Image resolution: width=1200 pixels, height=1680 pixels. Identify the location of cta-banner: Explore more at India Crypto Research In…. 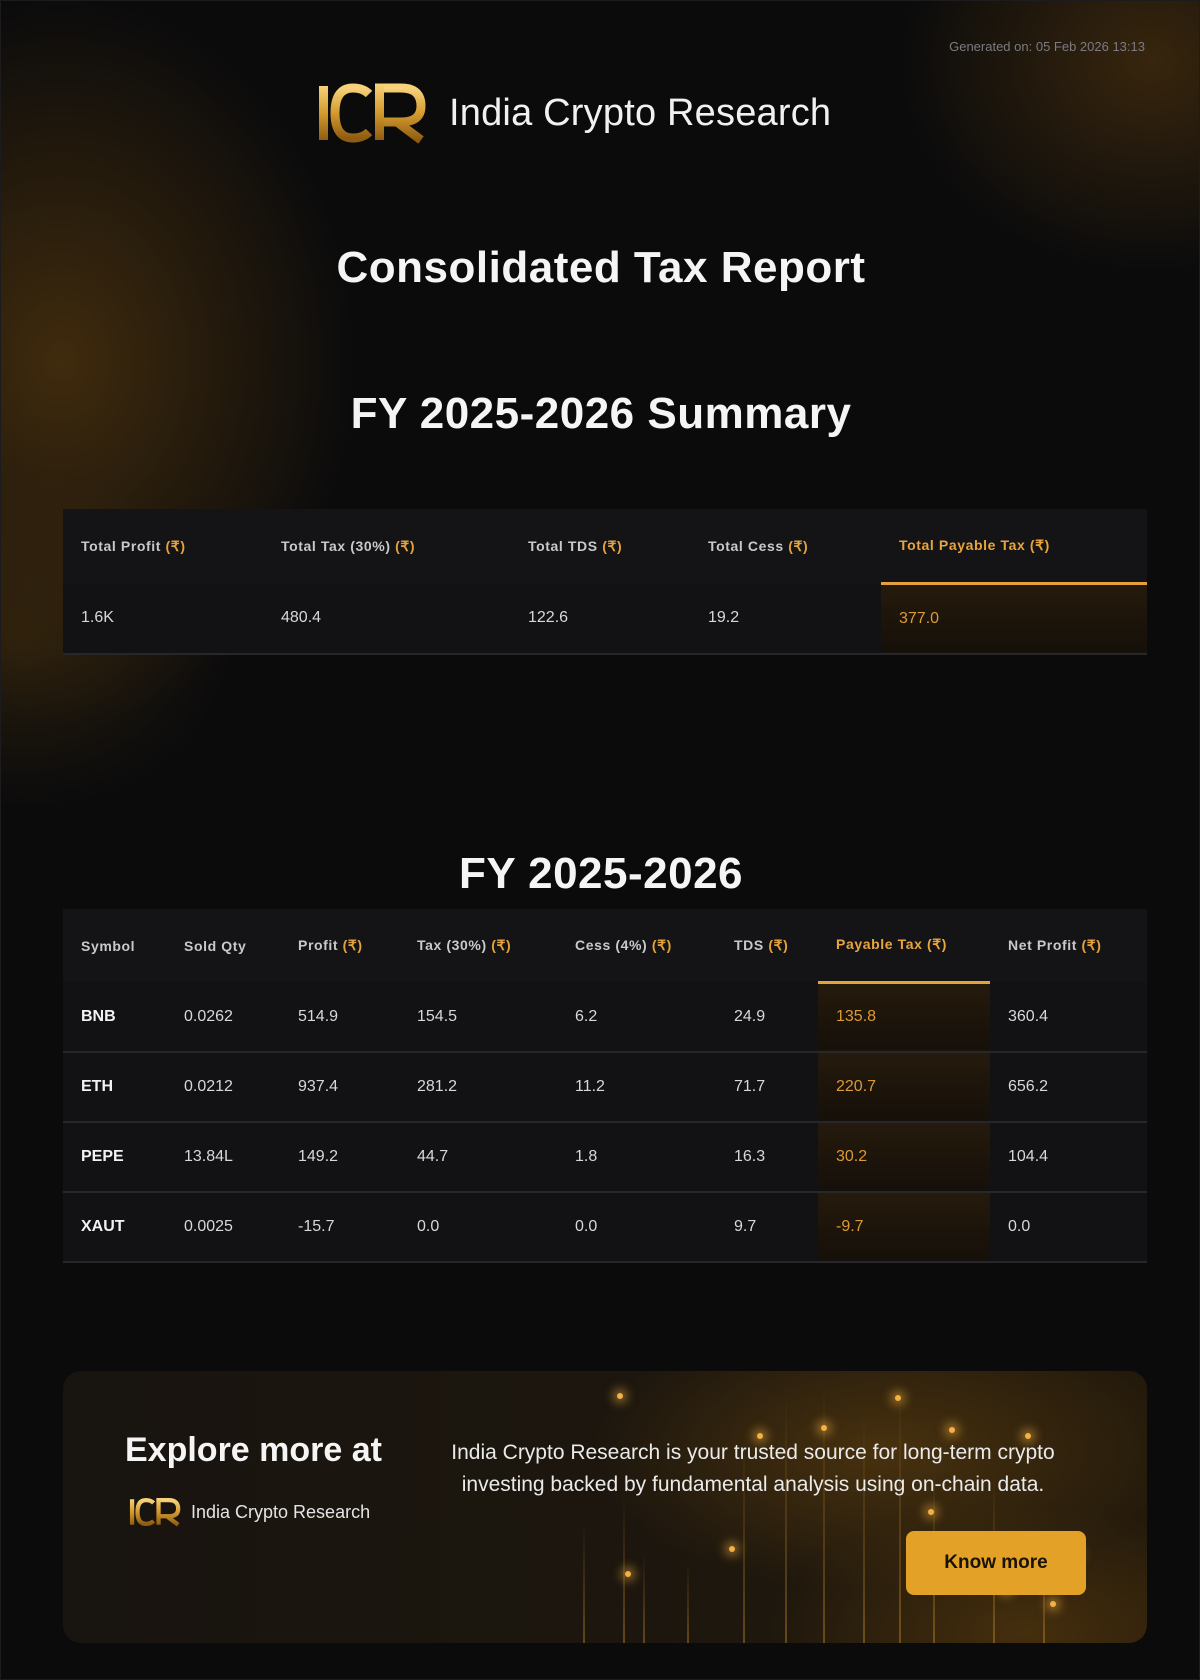
(605, 1507).